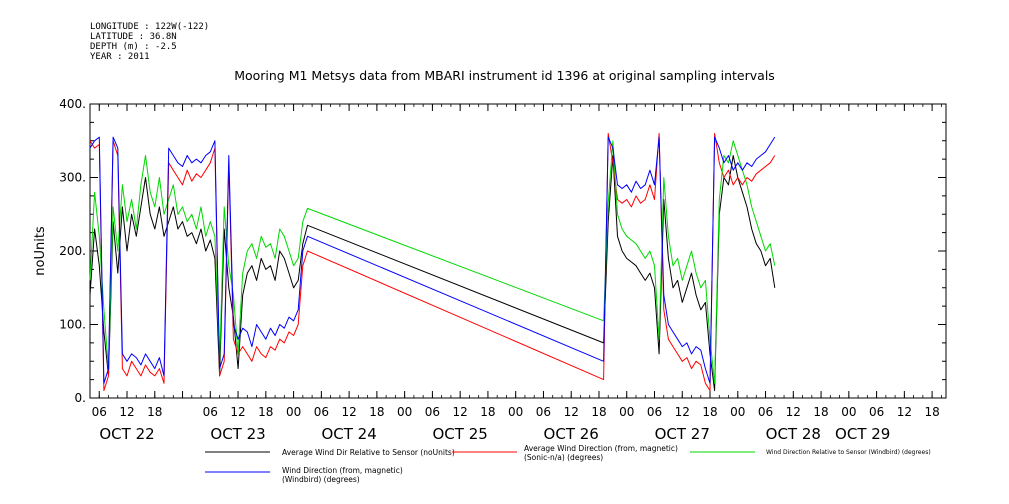 Image resolution: width=1009 pixels, height=504 pixels. Describe the element at coordinates (722, 452) in the screenshot. I see `legend-swatch-green` at that location.